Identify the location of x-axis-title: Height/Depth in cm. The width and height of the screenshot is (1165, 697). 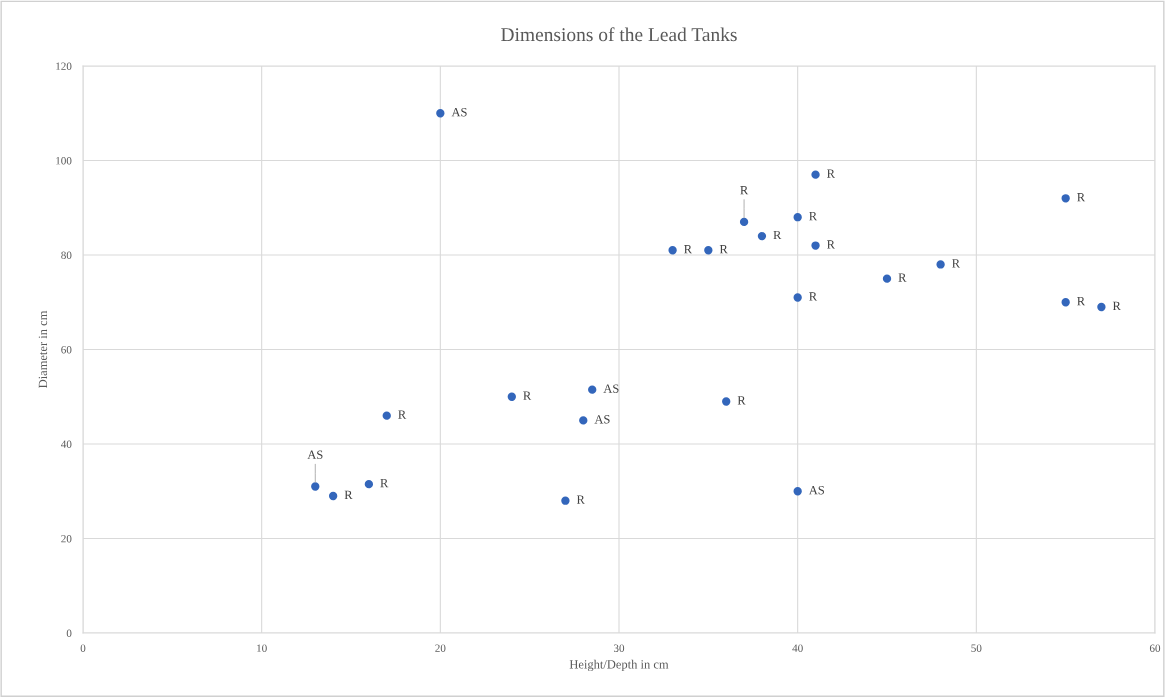
(619, 665).